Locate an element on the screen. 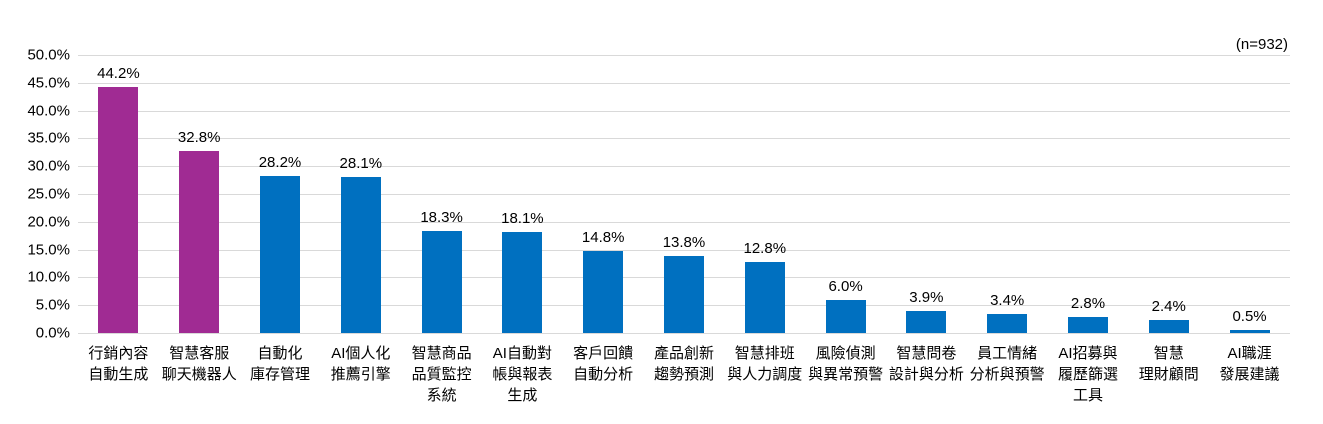 The width and height of the screenshot is (1323, 424). x-category-label-line: 履歷篩選 is located at coordinates (1087, 374).